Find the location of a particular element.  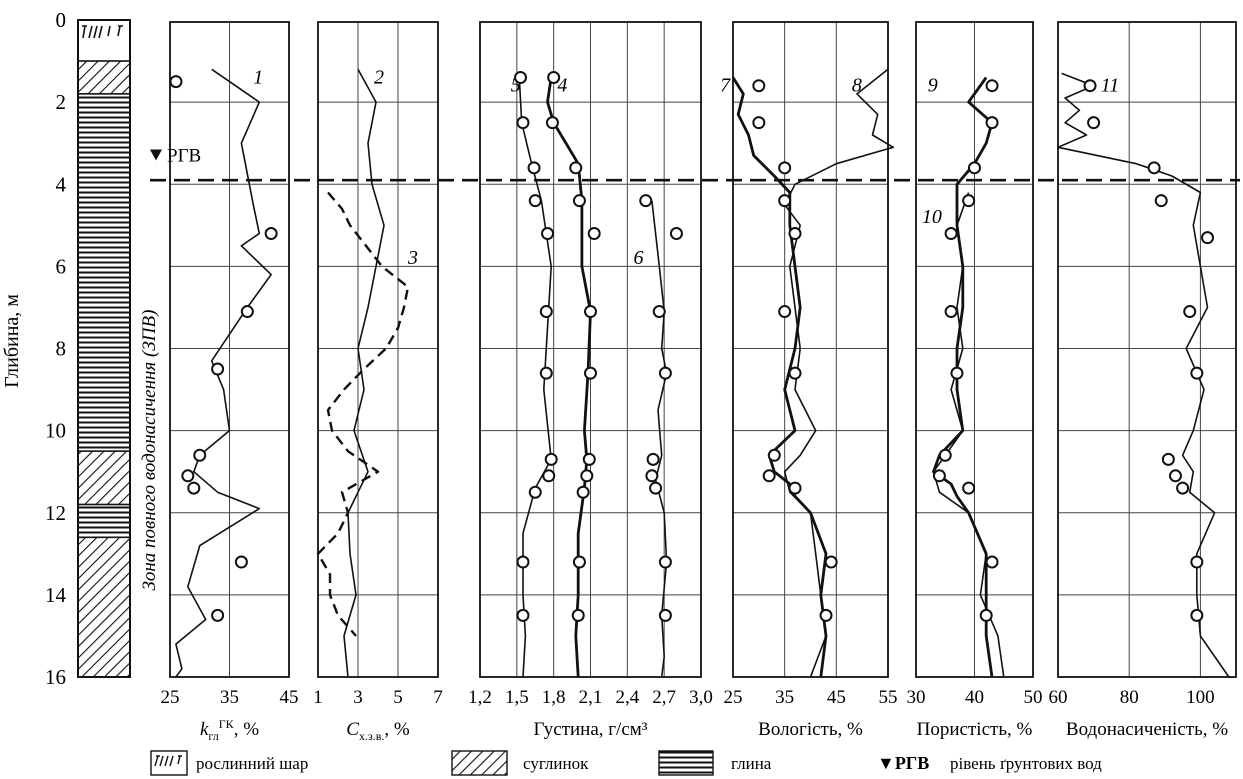

legend-item-clay: глина is located at coordinates (715, 763).